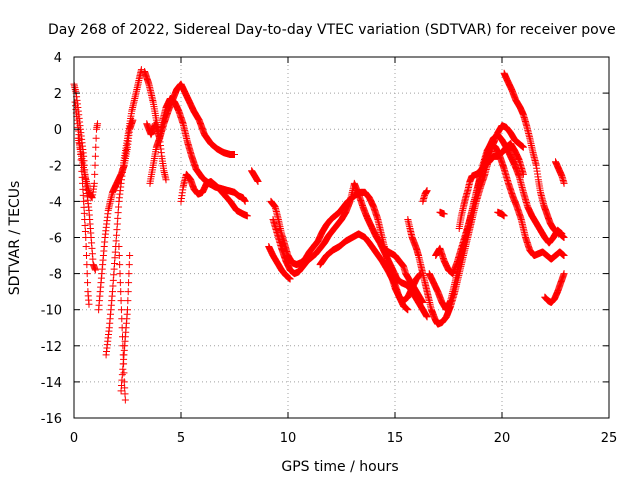 The width and height of the screenshot is (640, 480). I want to click on y-tick-label: -6, so click(55, 239).